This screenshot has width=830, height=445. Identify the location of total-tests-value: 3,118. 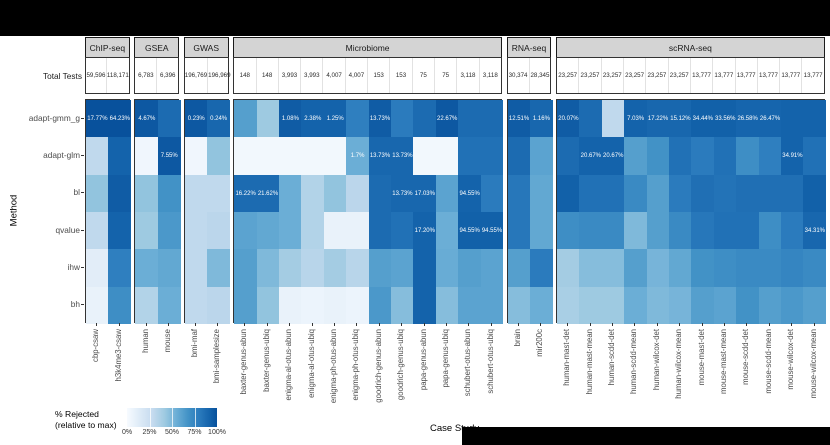
(467, 75).